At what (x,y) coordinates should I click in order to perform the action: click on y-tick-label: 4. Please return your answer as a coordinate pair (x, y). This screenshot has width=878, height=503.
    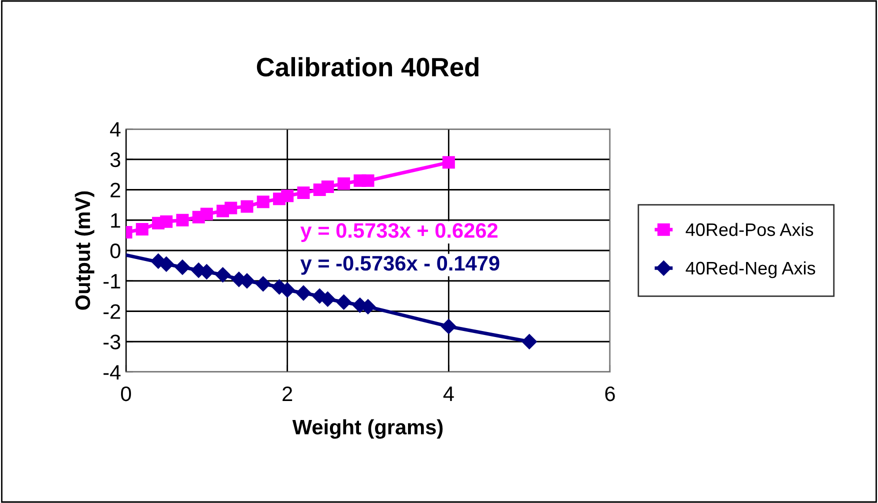
    Looking at the image, I should click on (115, 129).